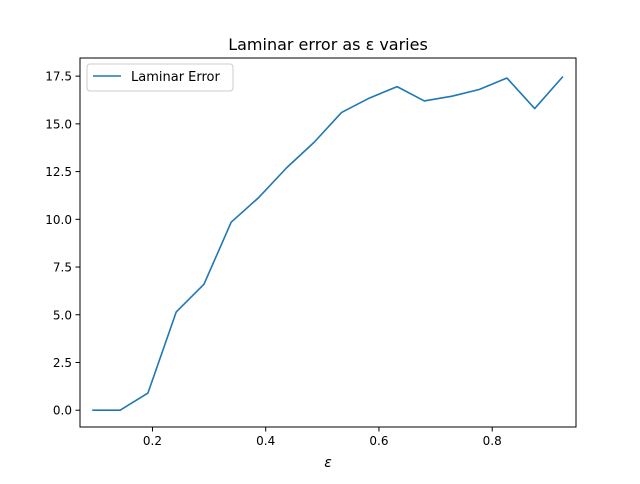 Image resolution: width=640 pixels, height=484 pixels. I want to click on legend: Laminar Error, so click(160, 77).